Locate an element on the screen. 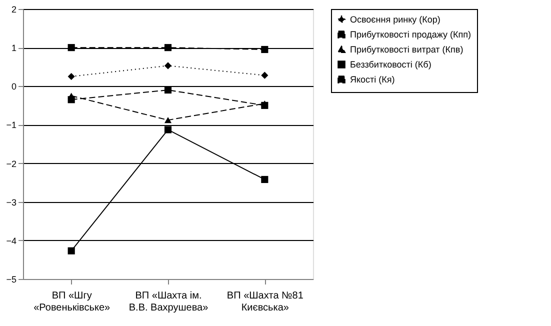 Image resolution: width=551 pixels, height=326 pixels. y-tick-label: 2 is located at coordinates (13, 9).